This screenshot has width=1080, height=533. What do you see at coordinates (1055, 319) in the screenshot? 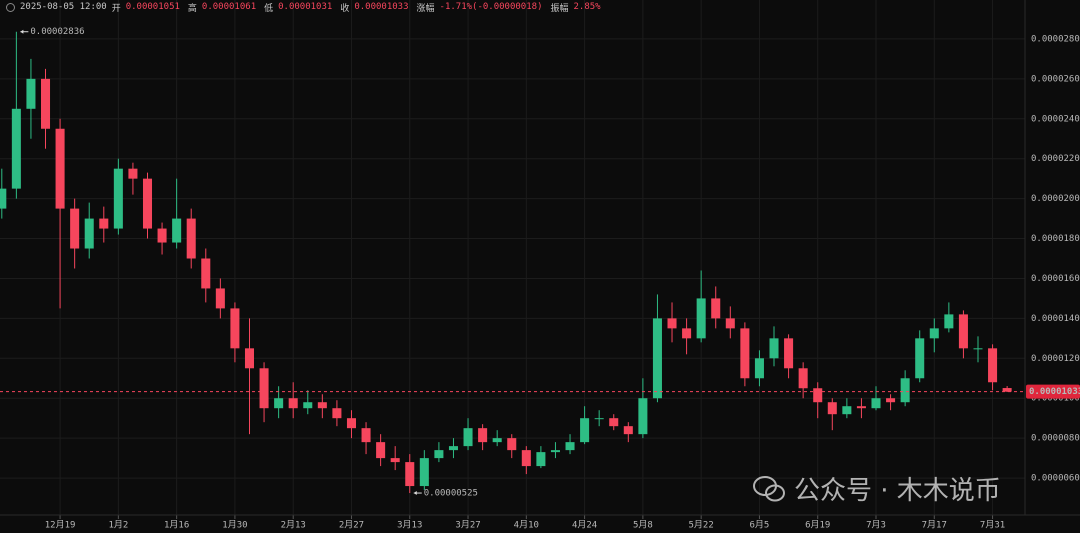
I see `y-tick-label: 0.00001400` at bounding box center [1055, 319].